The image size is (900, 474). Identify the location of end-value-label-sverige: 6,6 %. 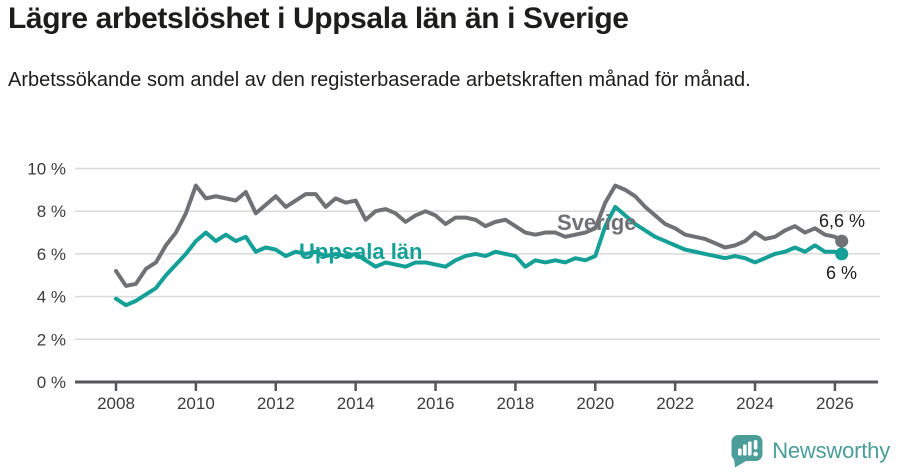
(842, 221).